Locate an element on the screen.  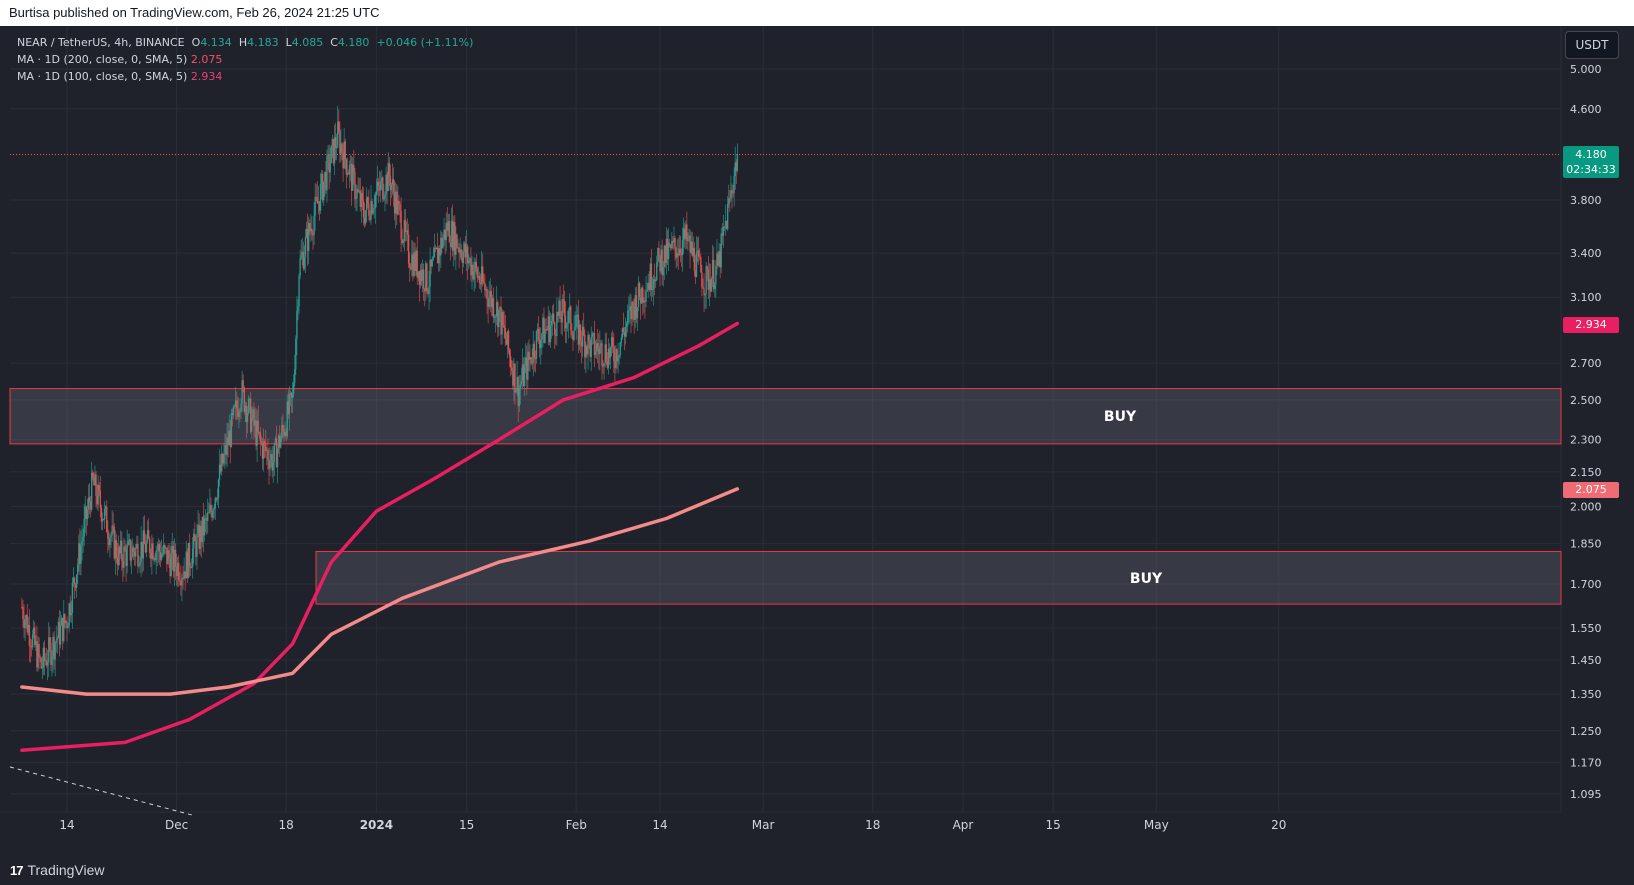
legend-ma100-row: MA · 1D (100, close, 0, SMA, 5) 2.934 is located at coordinates (245, 76).